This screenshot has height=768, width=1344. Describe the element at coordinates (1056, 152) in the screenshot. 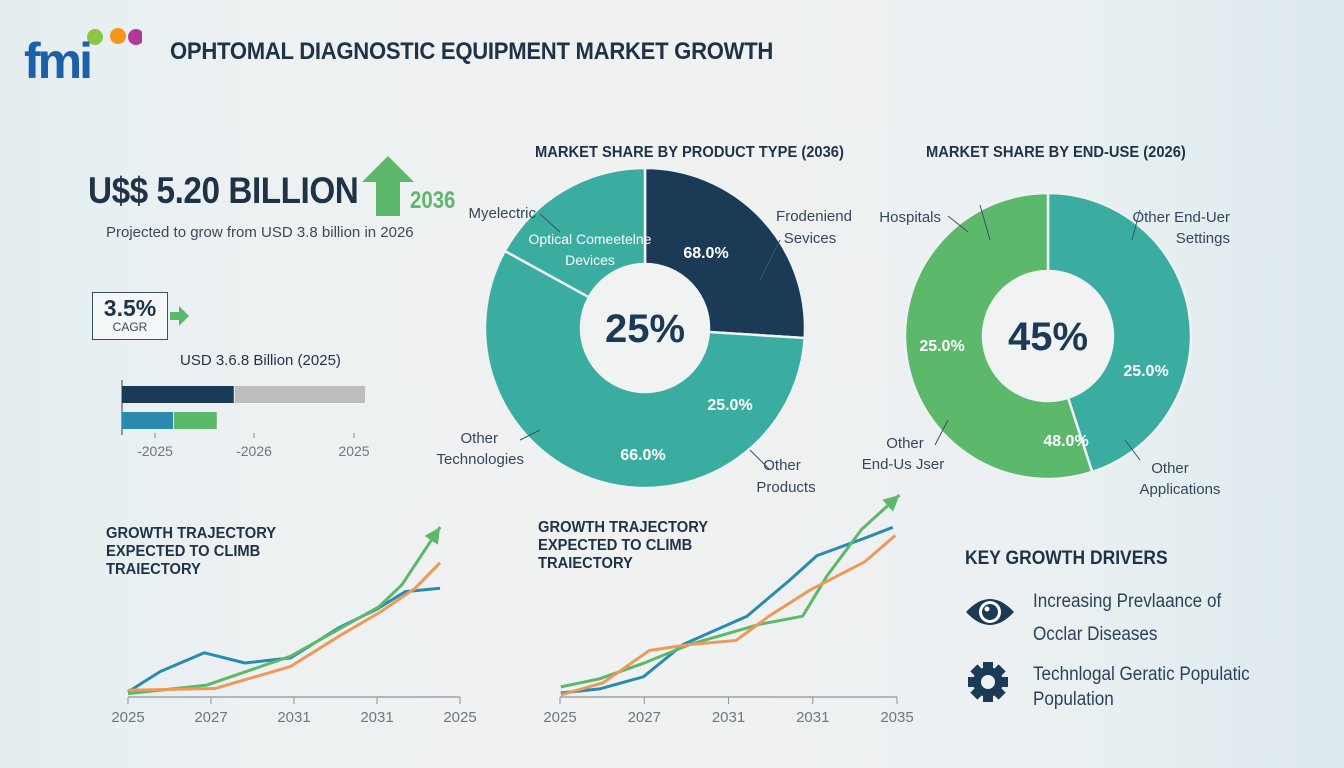

I see `donut2-title: MARKET SHARE BY END-USE (2026)` at that location.